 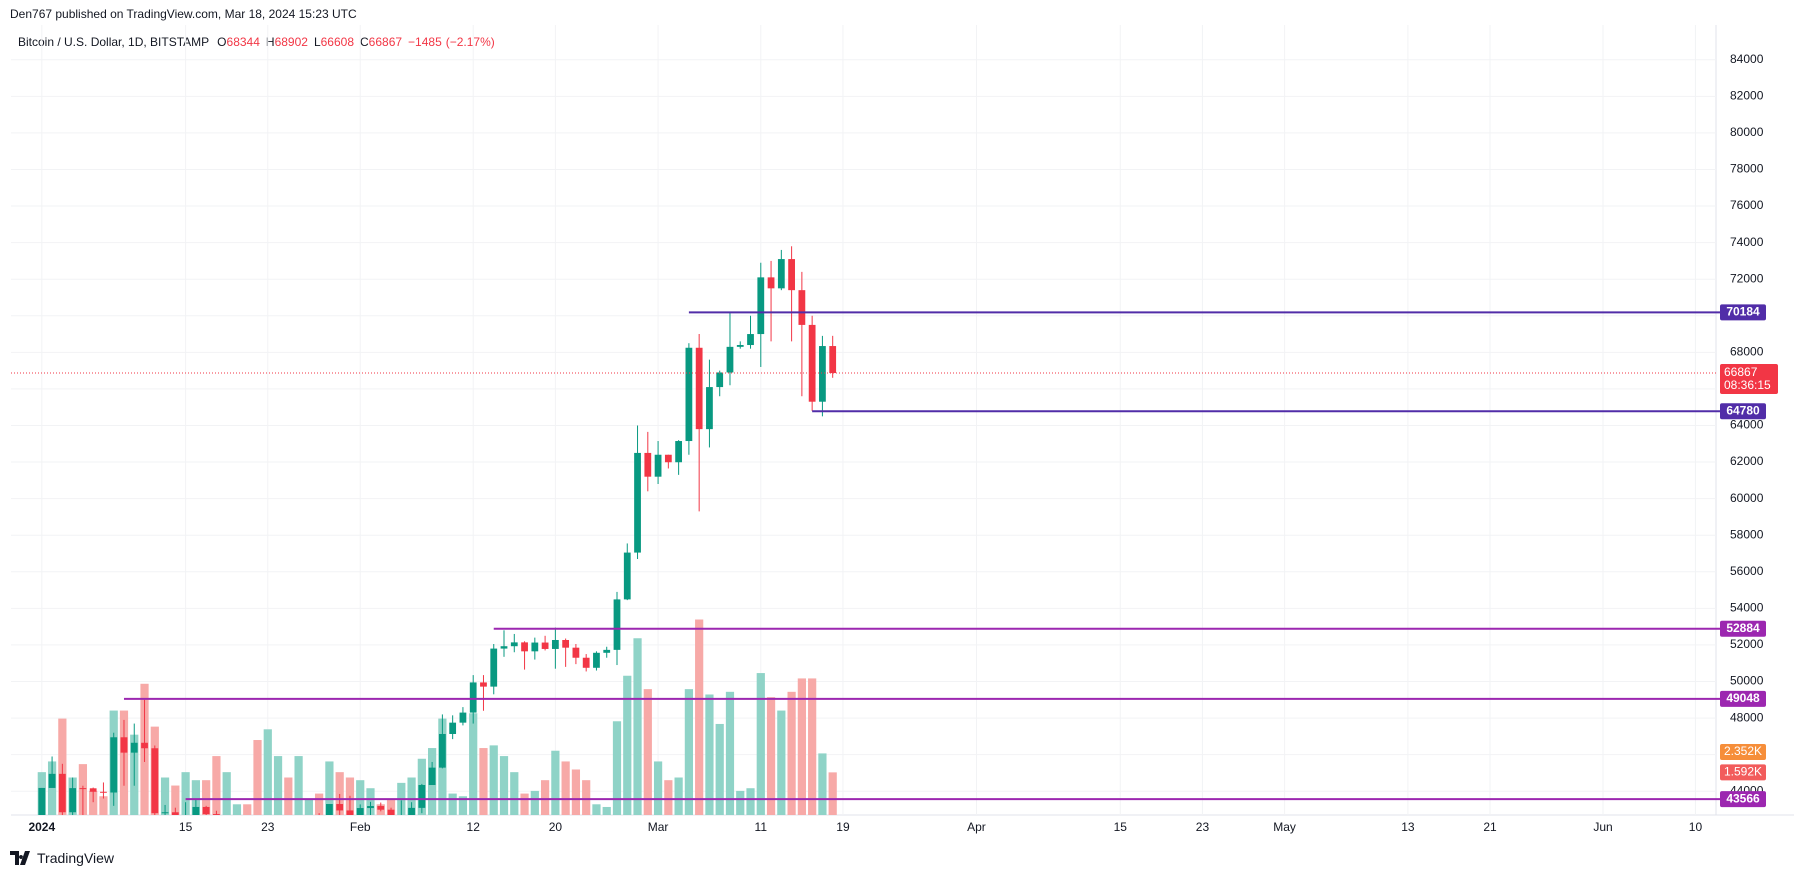 What do you see at coordinates (1741, 372) in the screenshot?
I see `last-price-label: 66867` at bounding box center [1741, 372].